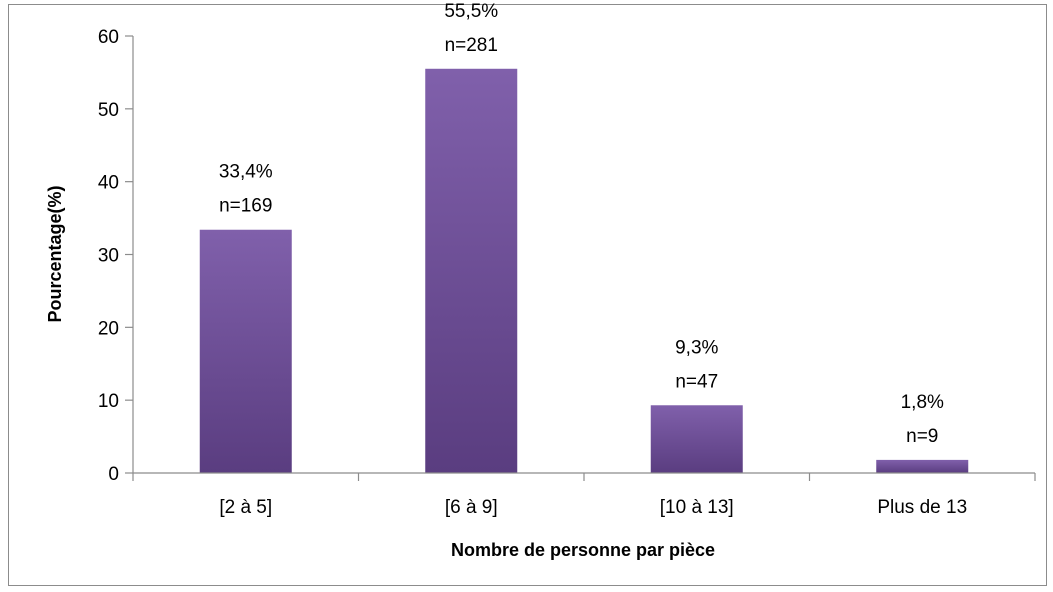 Image resolution: width=1053 pixels, height=592 pixels. What do you see at coordinates (113, 474) in the screenshot?
I see `y-tick-label-0: 0` at bounding box center [113, 474].